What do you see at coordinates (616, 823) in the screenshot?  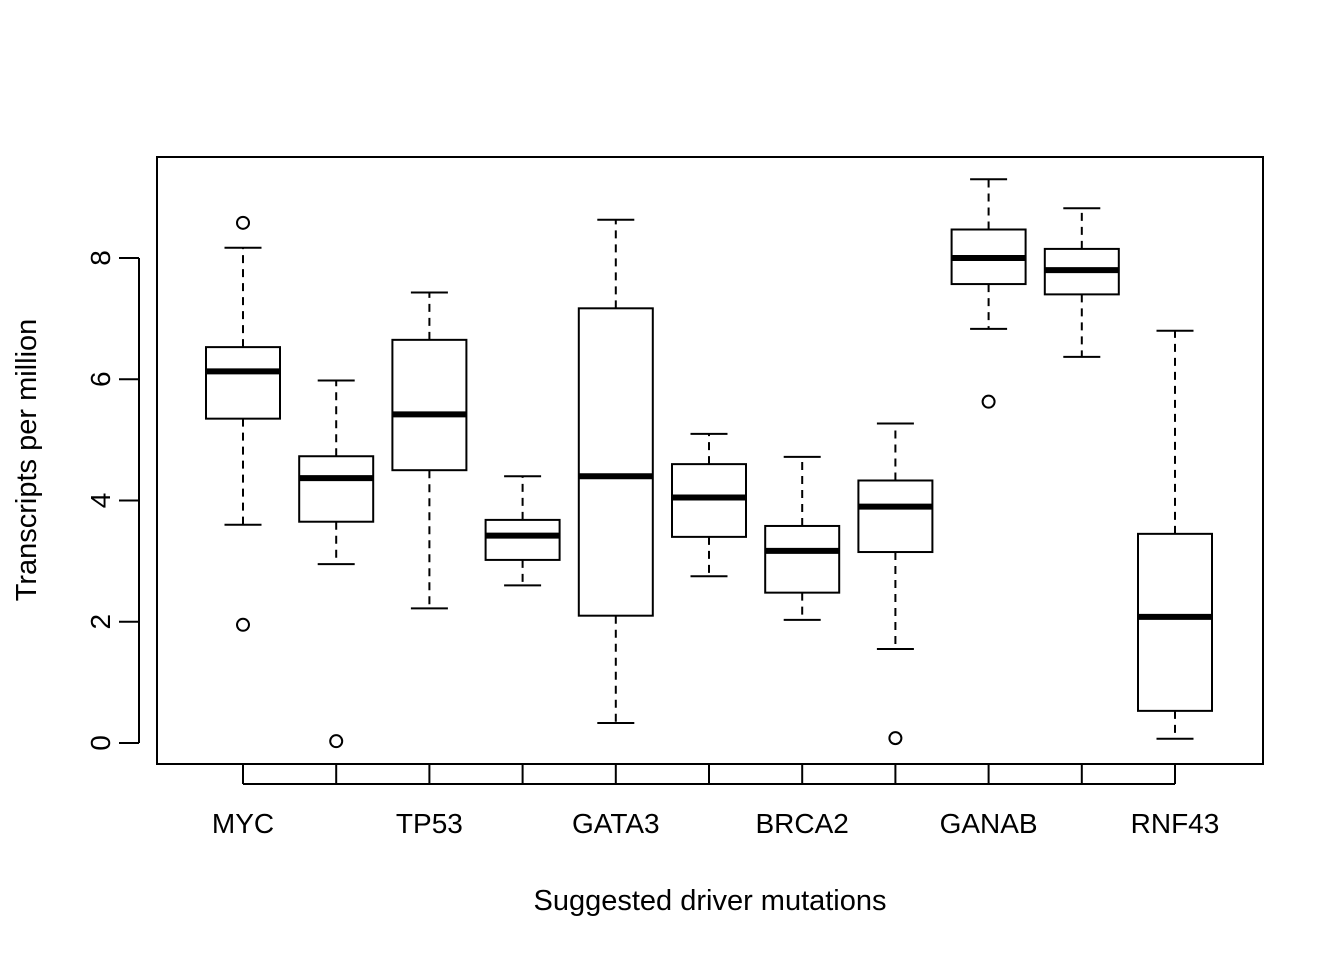 I see `x-tick-label: GATA3` at bounding box center [616, 823].